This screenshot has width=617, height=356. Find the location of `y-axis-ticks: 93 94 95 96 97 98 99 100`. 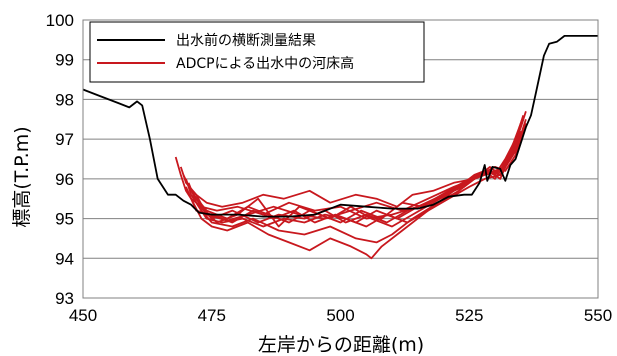

y-axis-ticks: 93 94 95 96 97 98 99 100 is located at coordinates (60, 159).